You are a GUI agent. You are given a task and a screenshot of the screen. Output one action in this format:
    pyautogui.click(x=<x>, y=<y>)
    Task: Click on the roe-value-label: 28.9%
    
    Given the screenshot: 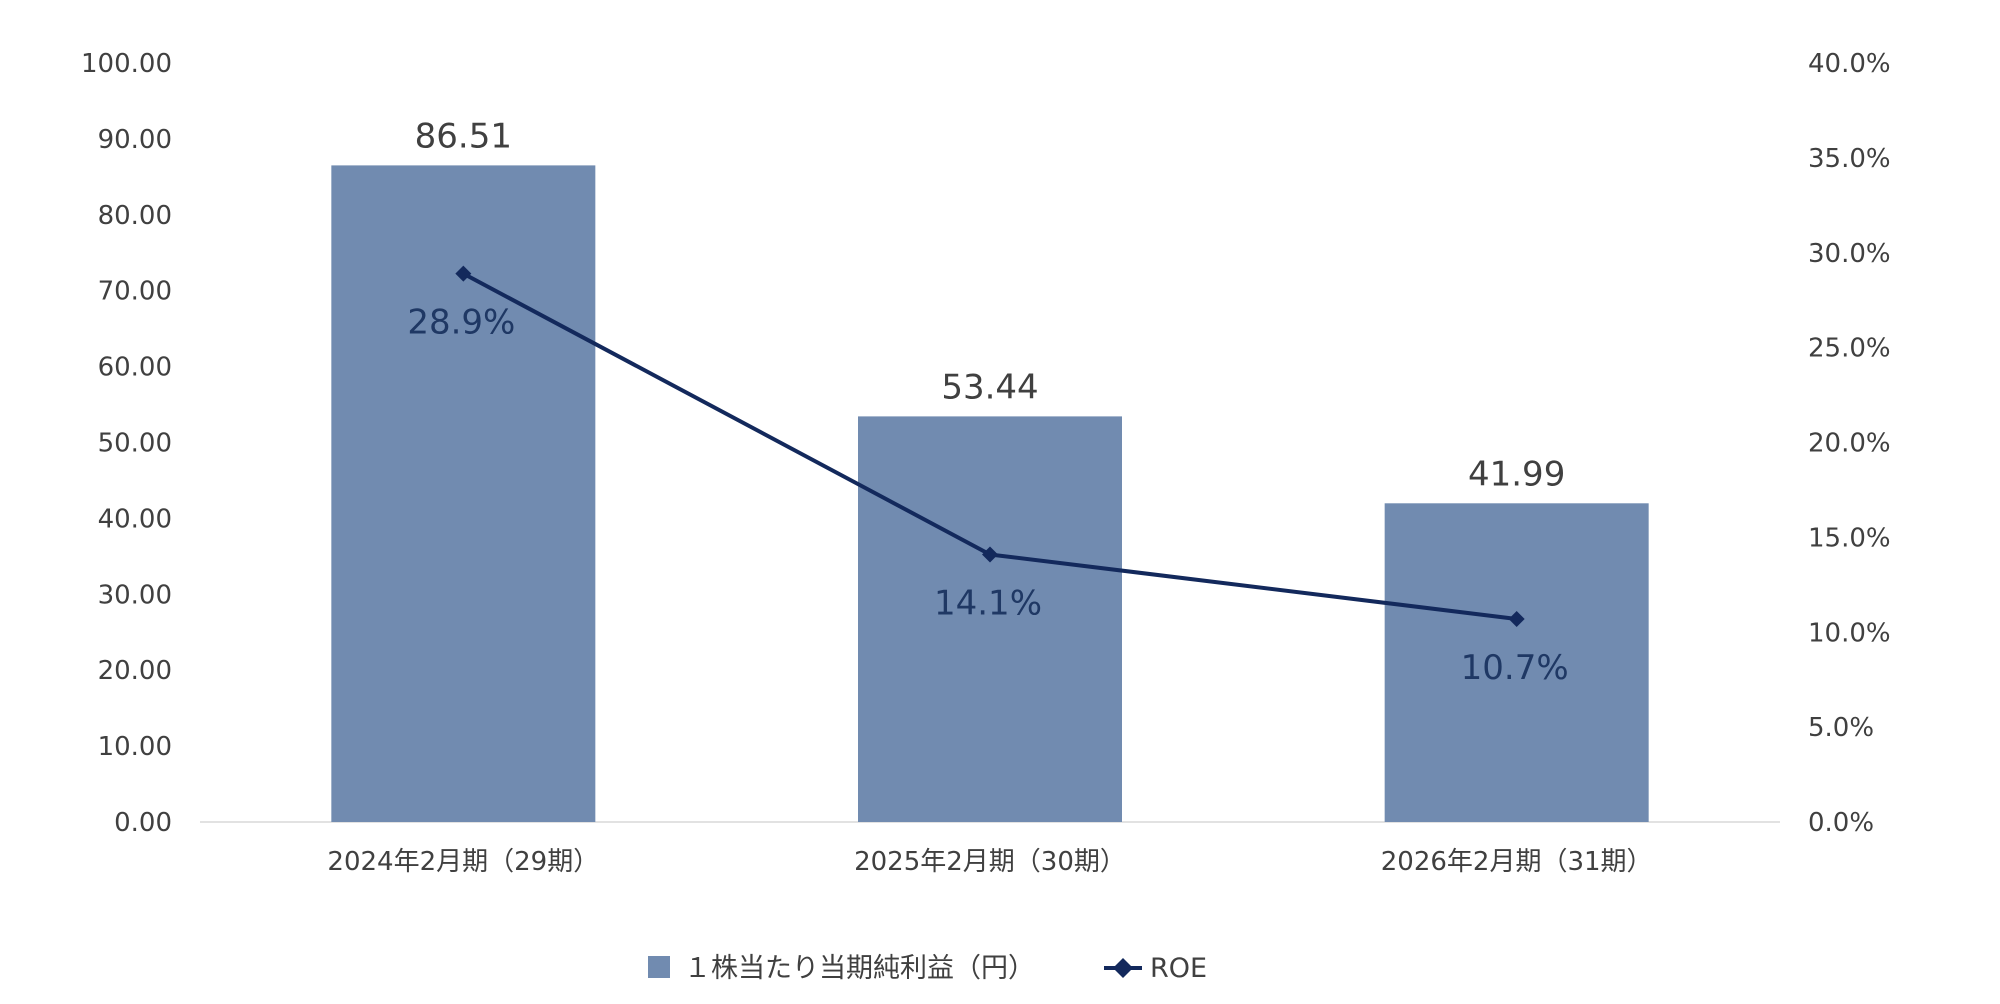 What is the action you would take?
    pyautogui.click(x=461, y=323)
    